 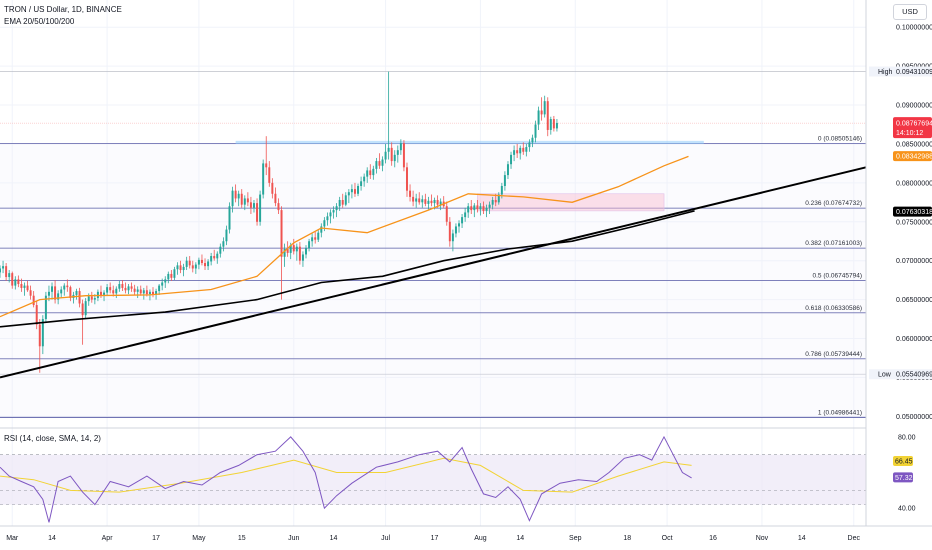 What do you see at coordinates (837, 275) in the screenshot?
I see `fib-level-label: 0.5 (0.06745794)` at bounding box center [837, 275].